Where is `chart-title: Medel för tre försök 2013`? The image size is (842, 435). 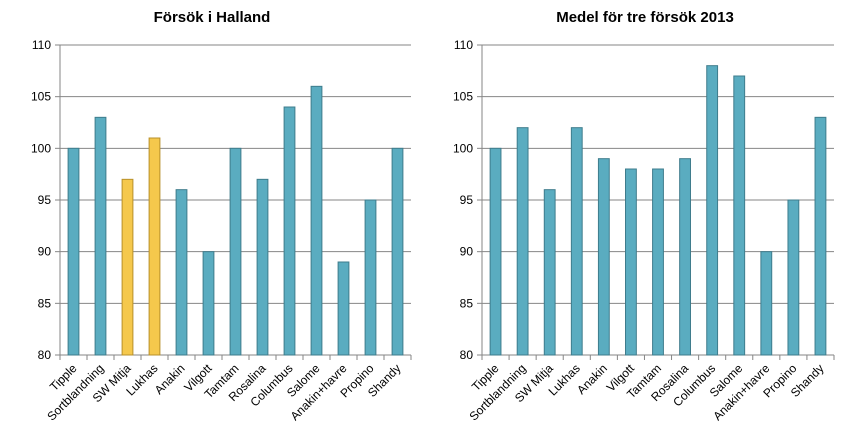 chart-title: Medel för tre försök 2013 is located at coordinates (645, 17).